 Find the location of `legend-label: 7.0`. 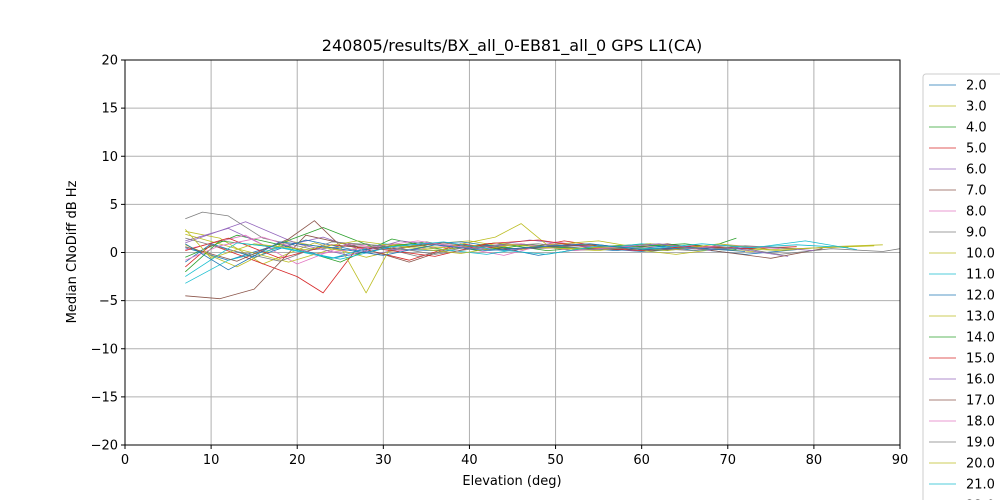

legend-label: 7.0 is located at coordinates (976, 191).